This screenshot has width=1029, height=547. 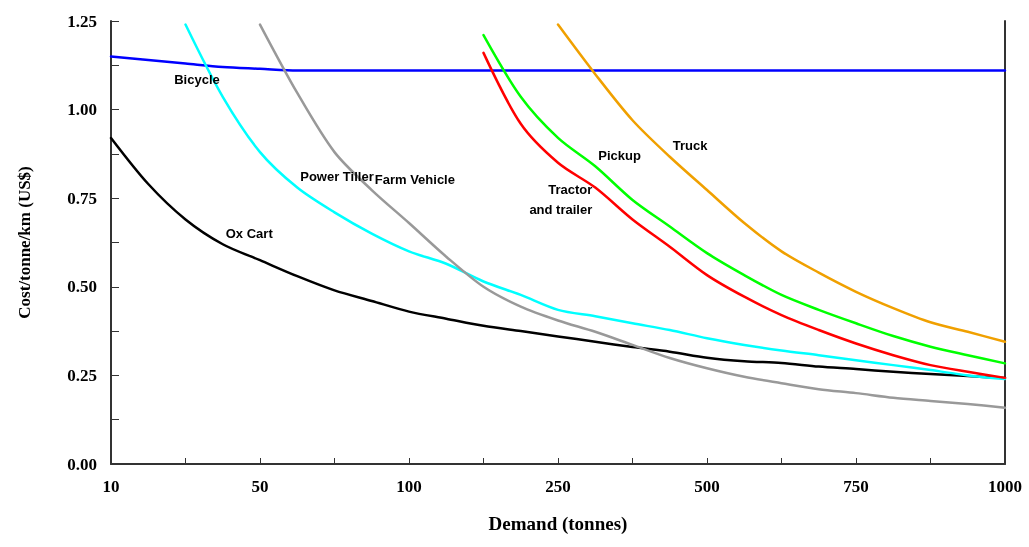 I want to click on x-tick-label: 750, so click(x=856, y=486).